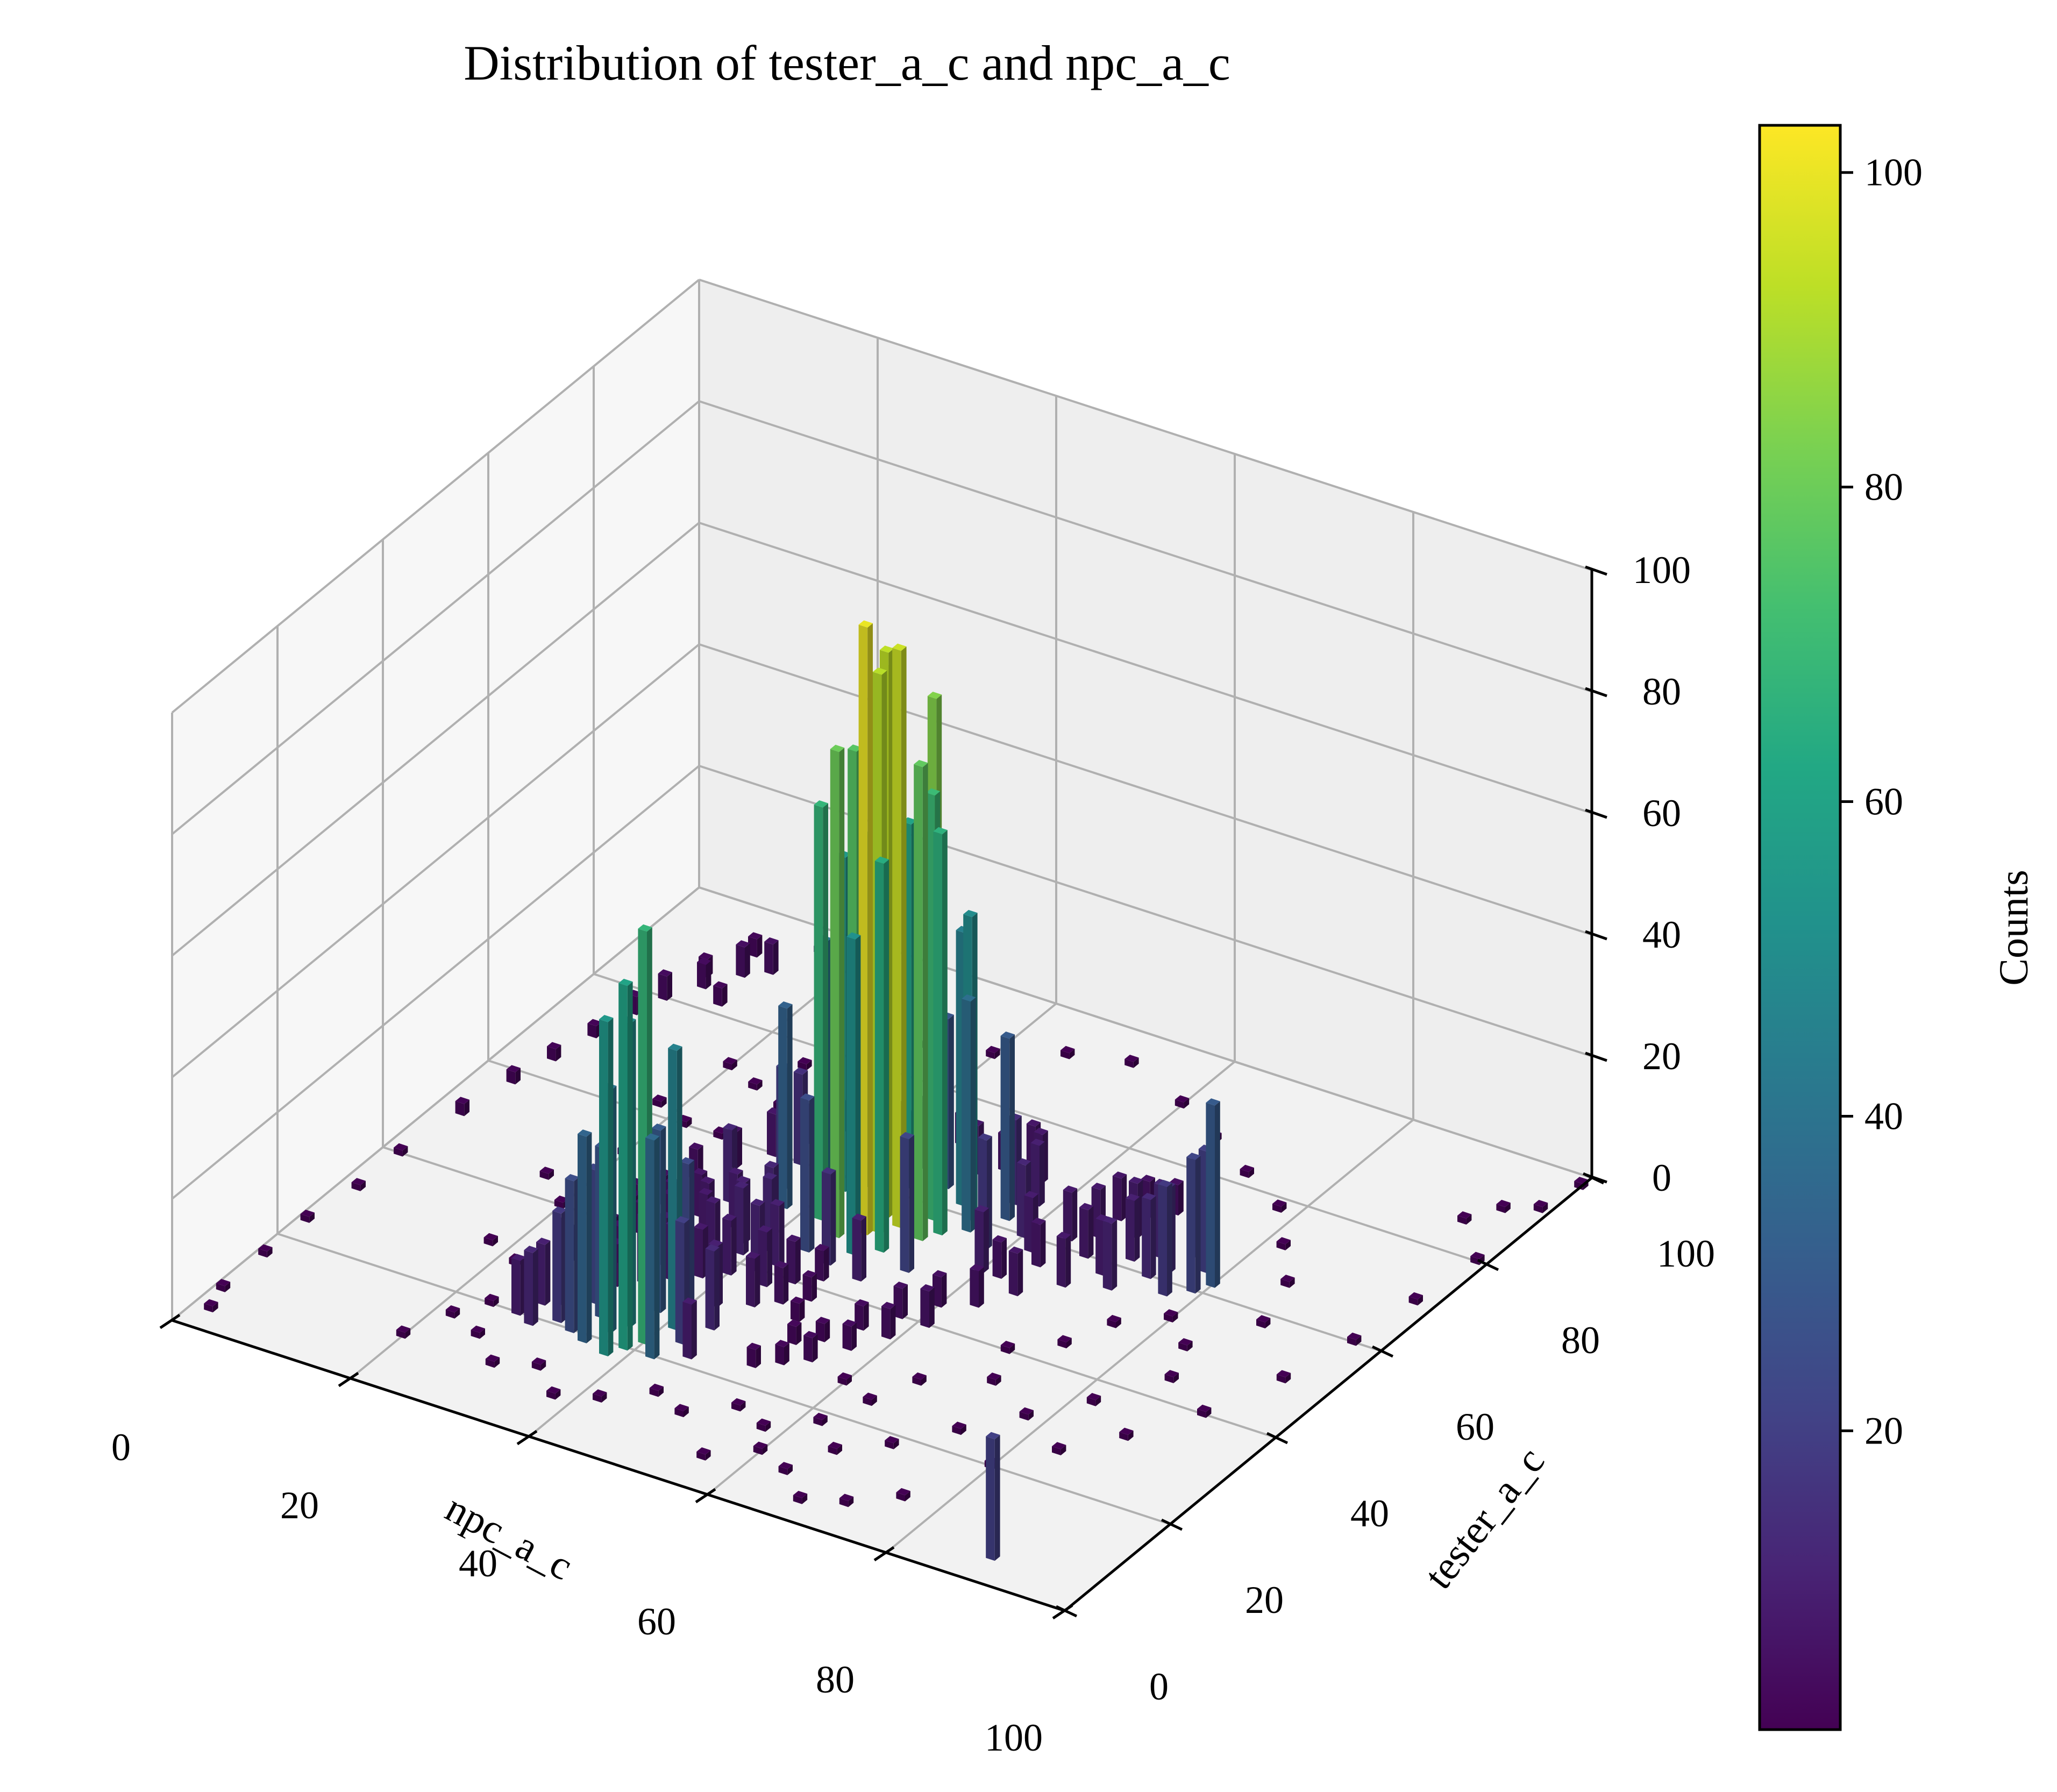 Image resolution: width=2057 pixels, height=1792 pixels. Describe the element at coordinates (884, 1554) in the screenshot. I see `x-tick-mark` at that location.